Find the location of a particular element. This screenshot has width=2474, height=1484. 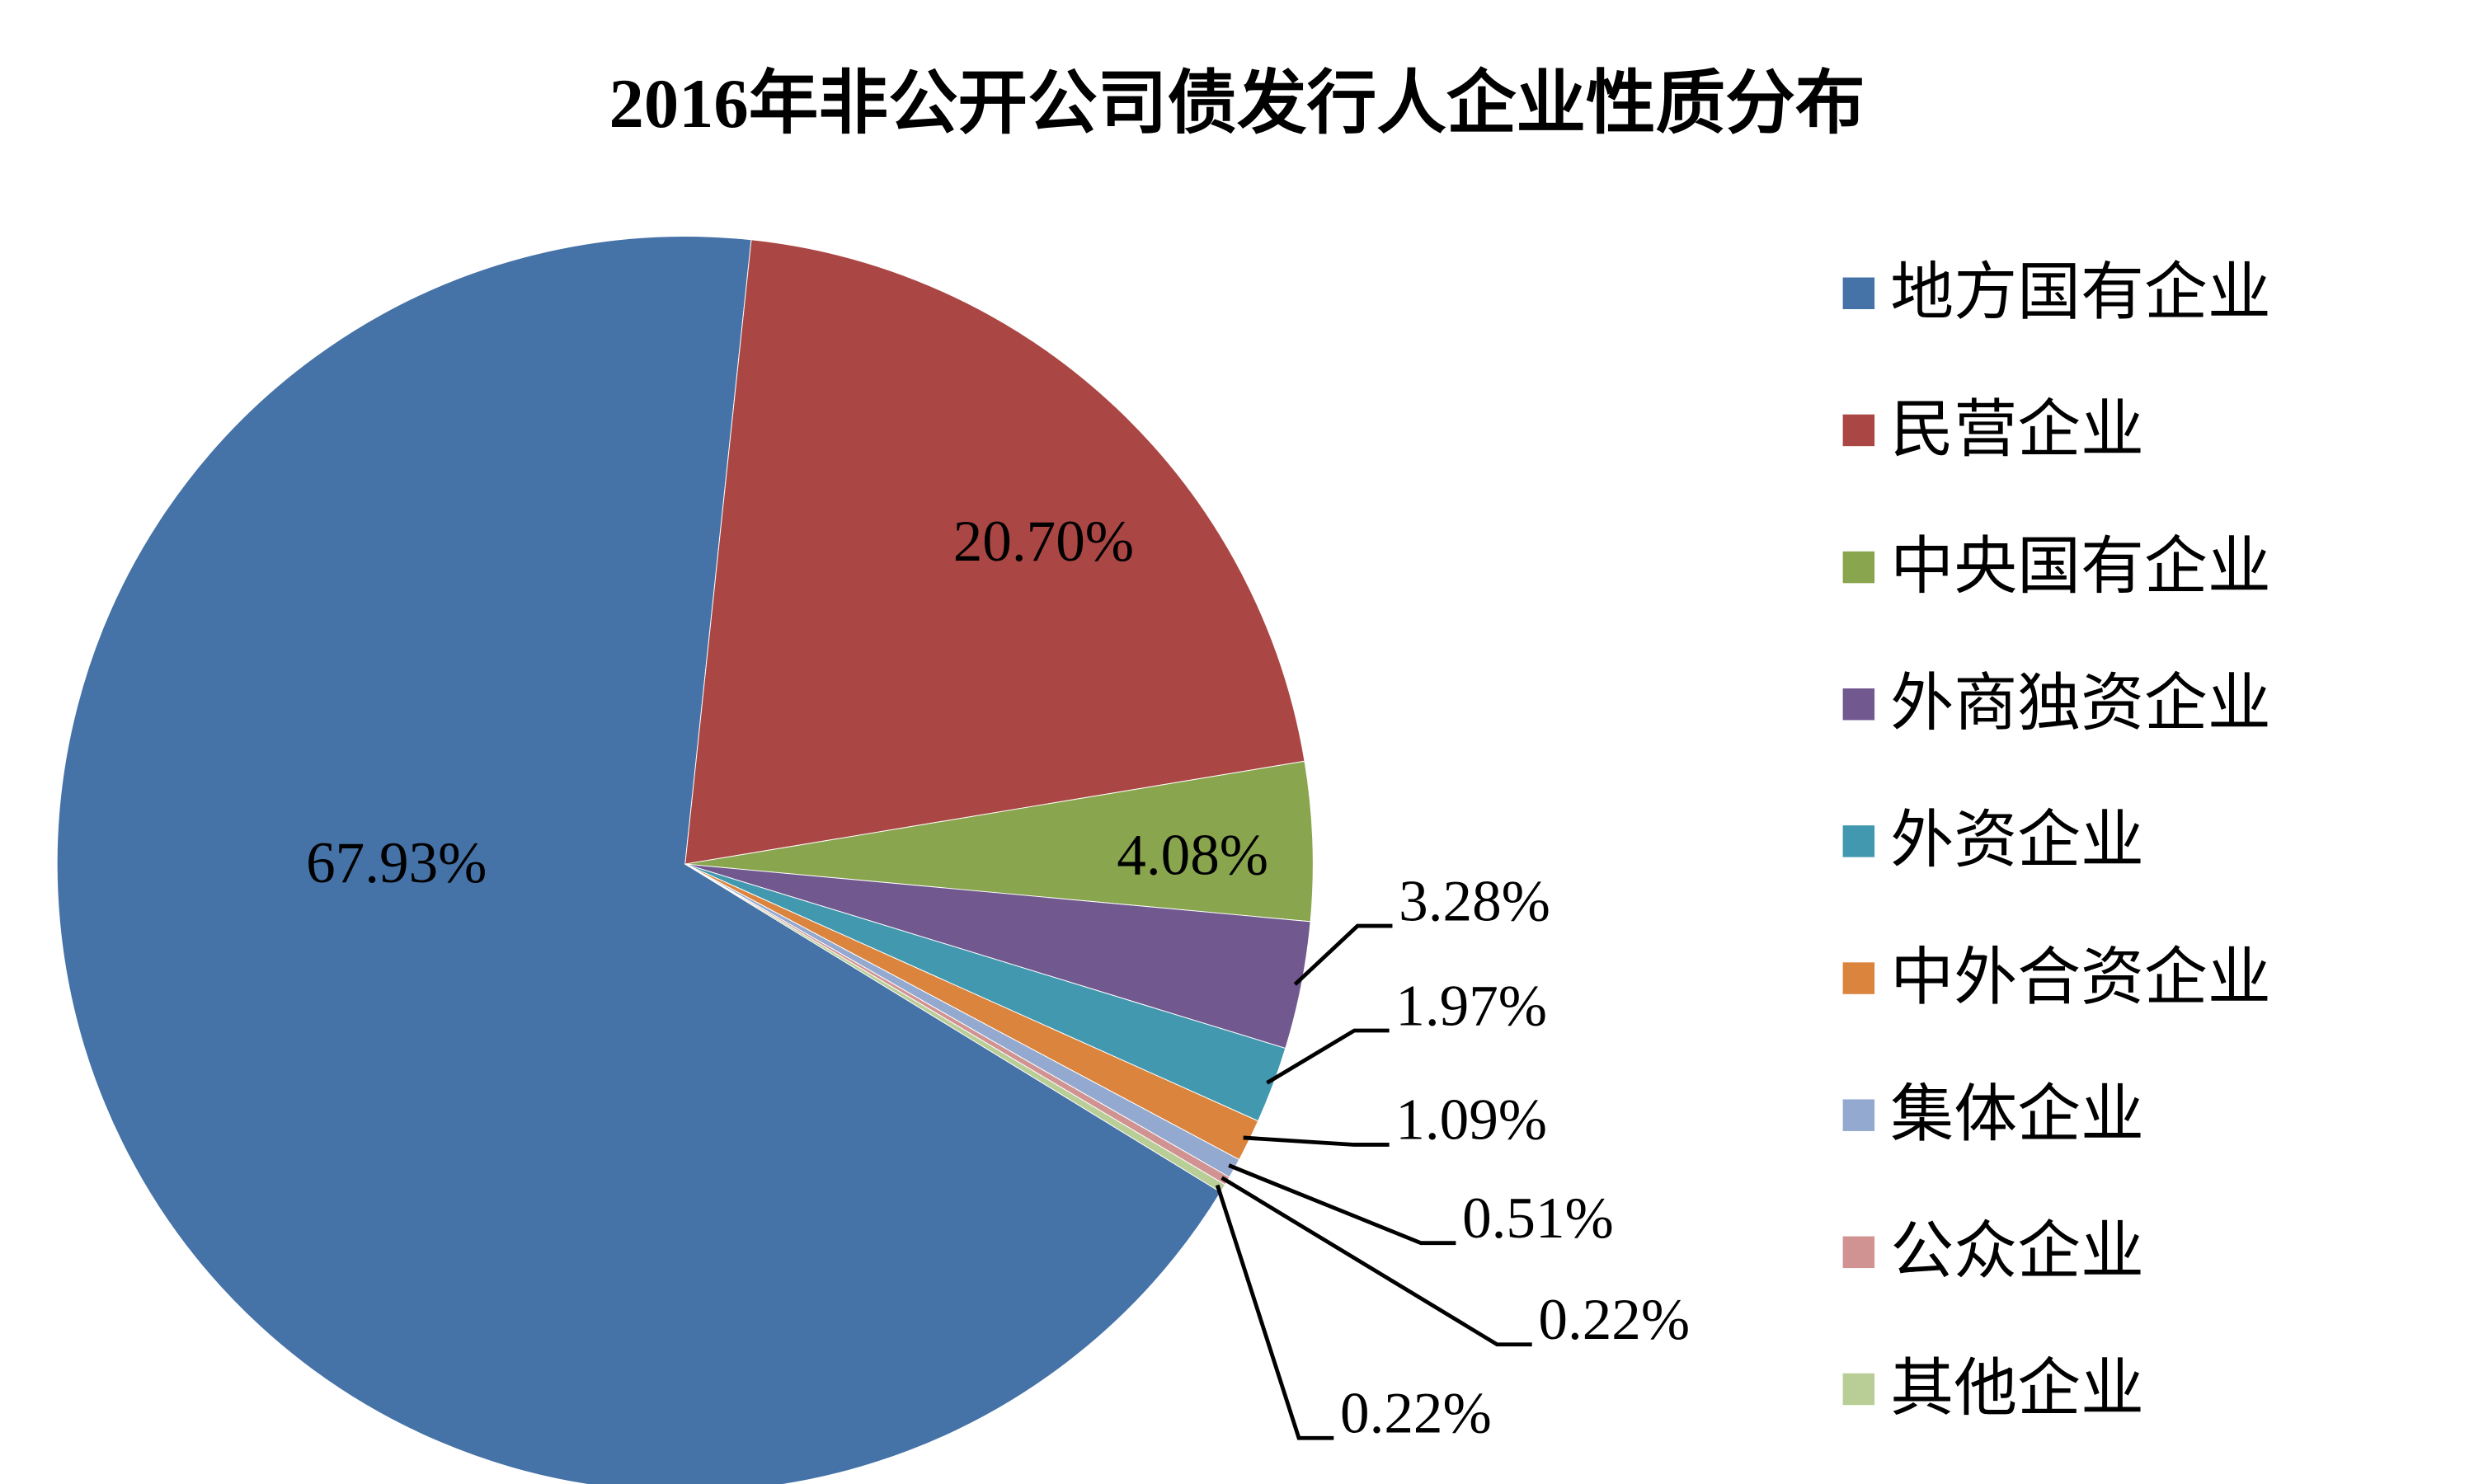

legend-label: 公众企业 is located at coordinates (2017, 1252).